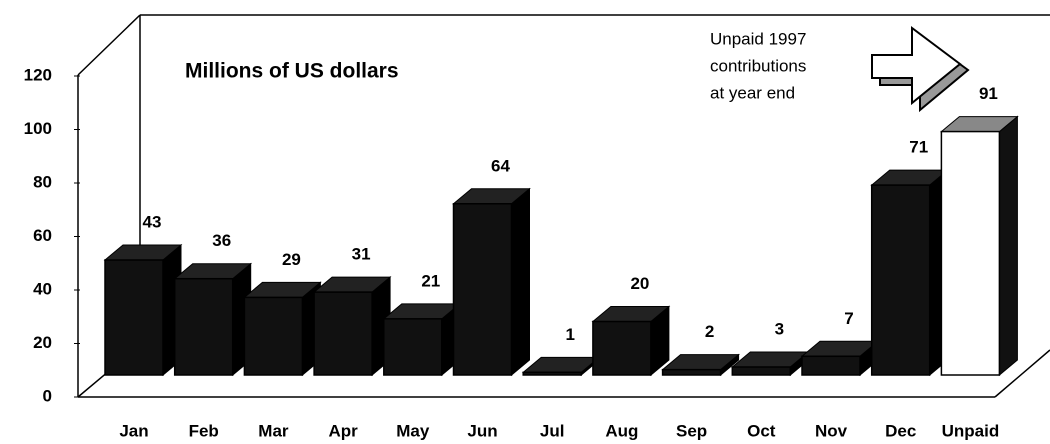  What do you see at coordinates (988, 93) in the screenshot?
I see `data-label: 91` at bounding box center [988, 93].